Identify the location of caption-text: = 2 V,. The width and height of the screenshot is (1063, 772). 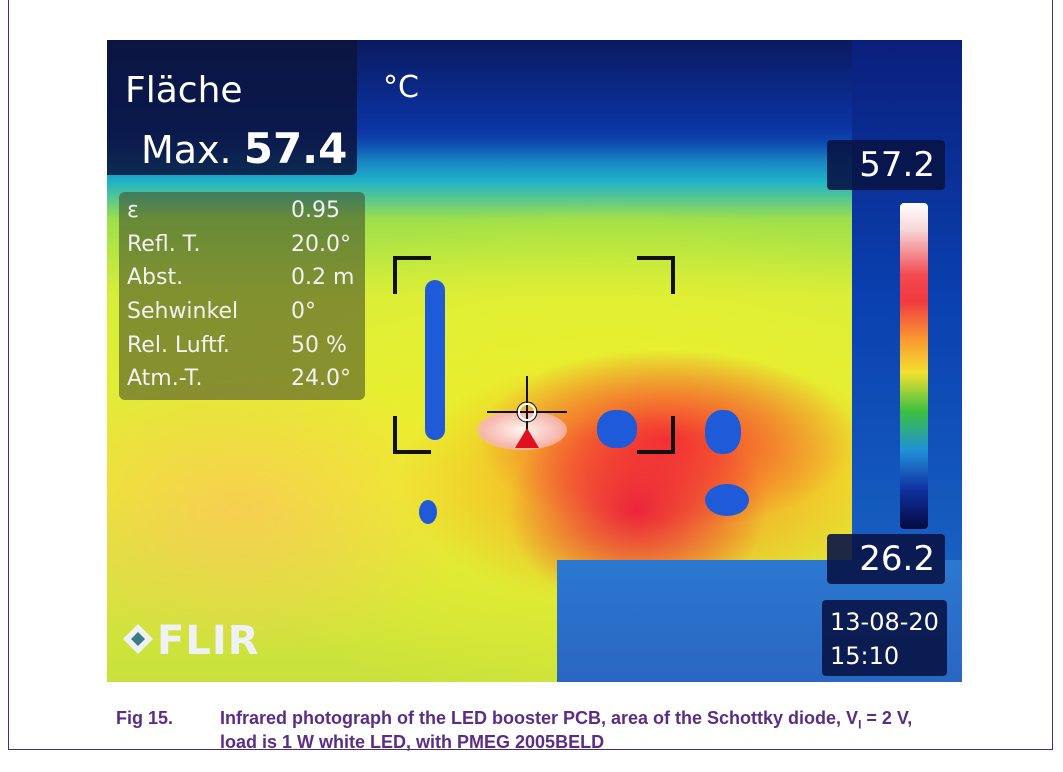
(887, 718).